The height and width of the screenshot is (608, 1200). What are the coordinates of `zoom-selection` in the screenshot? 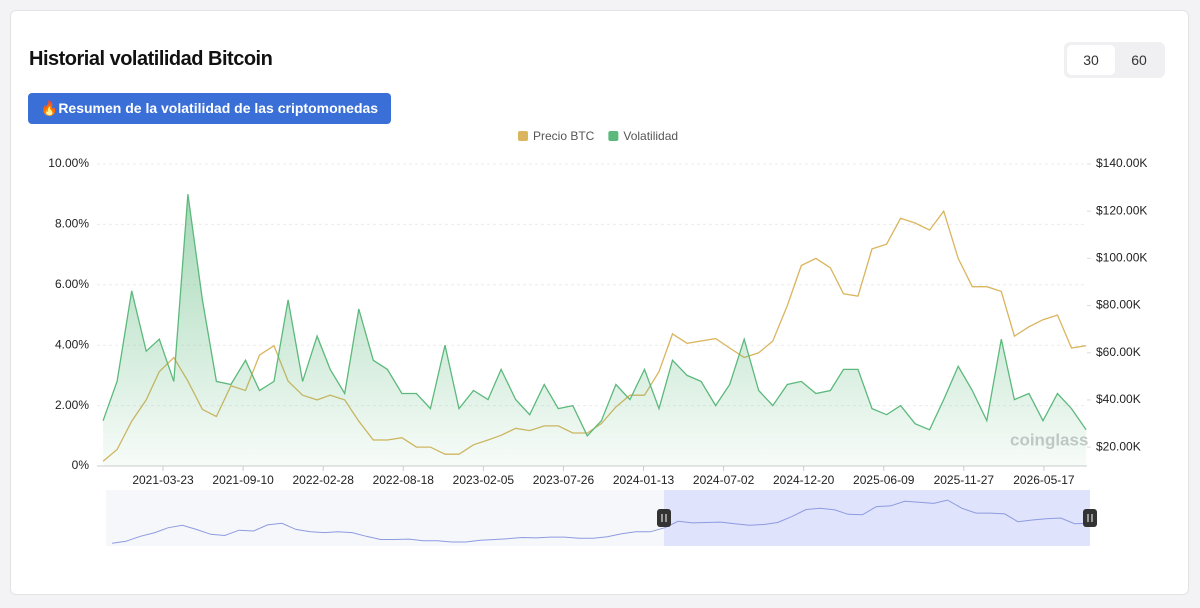 It's located at (877, 518).